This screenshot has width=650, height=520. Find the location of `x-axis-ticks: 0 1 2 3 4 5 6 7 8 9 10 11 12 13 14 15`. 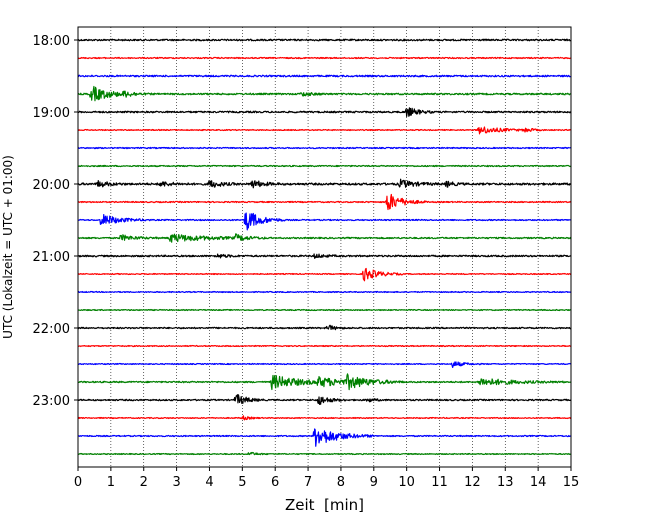

x-axis-ticks: 0 1 2 3 4 5 6 7 8 9 10 11 12 13 14 15 is located at coordinates (326, 478).